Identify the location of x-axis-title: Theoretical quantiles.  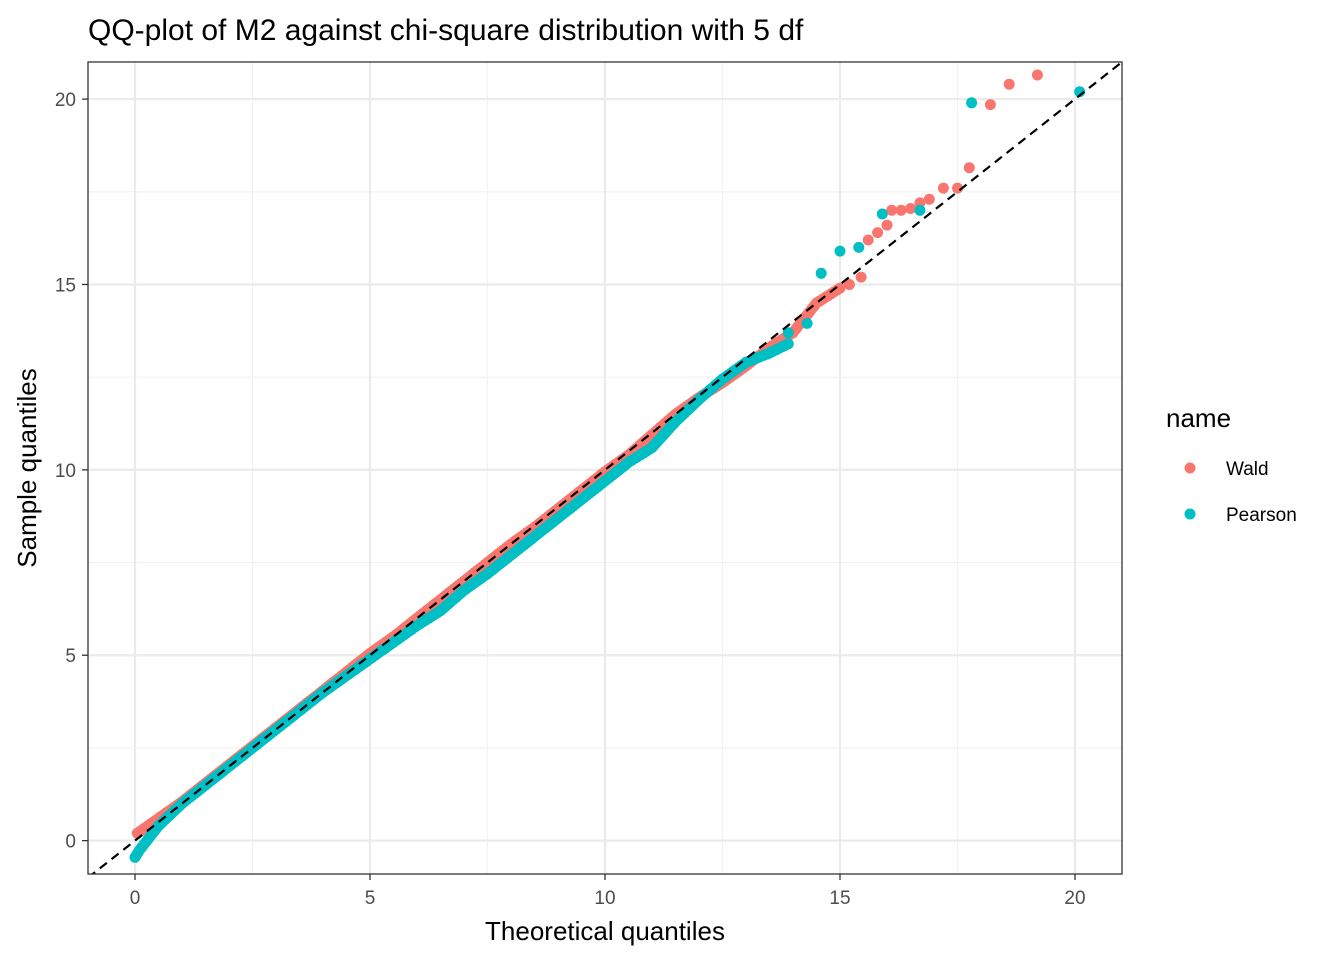
(605, 931).